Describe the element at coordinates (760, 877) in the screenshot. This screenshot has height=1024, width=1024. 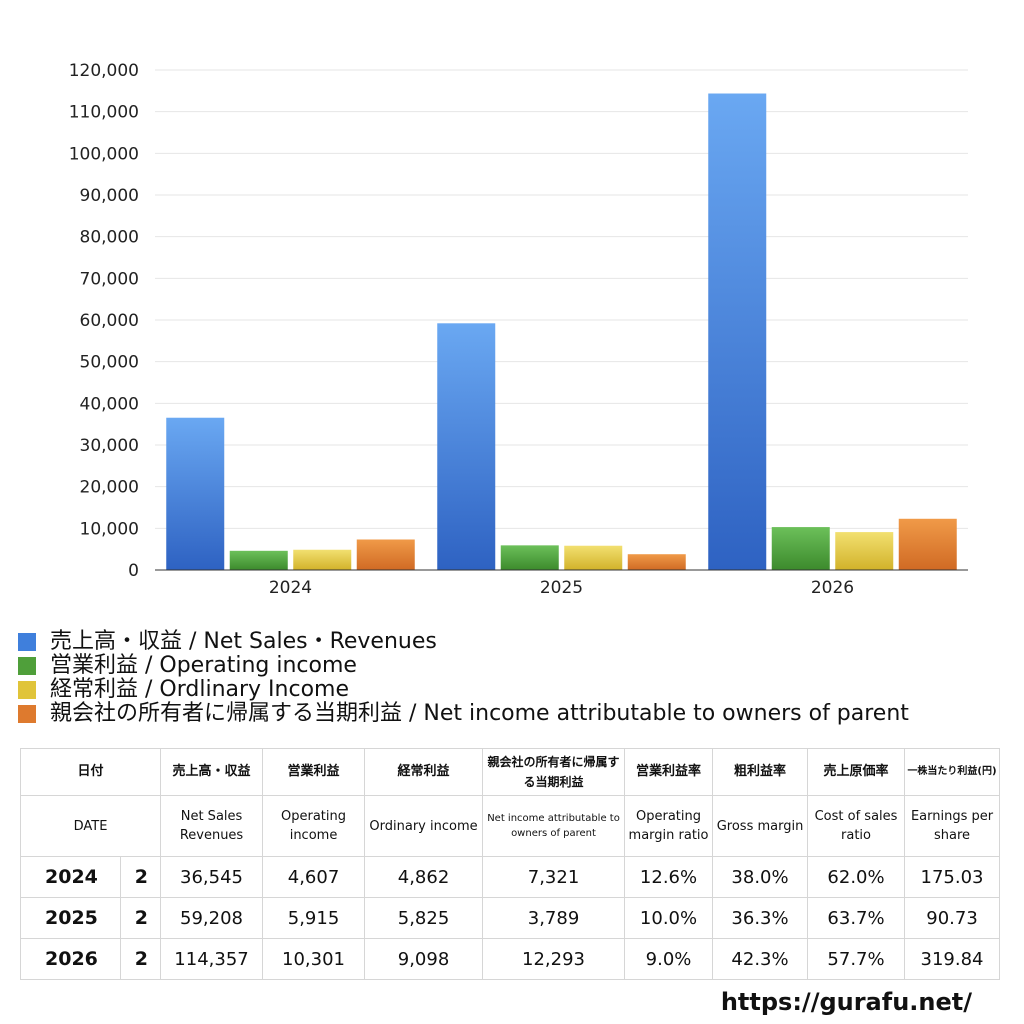
I see `cell-gross-margin: 38.0%` at that location.